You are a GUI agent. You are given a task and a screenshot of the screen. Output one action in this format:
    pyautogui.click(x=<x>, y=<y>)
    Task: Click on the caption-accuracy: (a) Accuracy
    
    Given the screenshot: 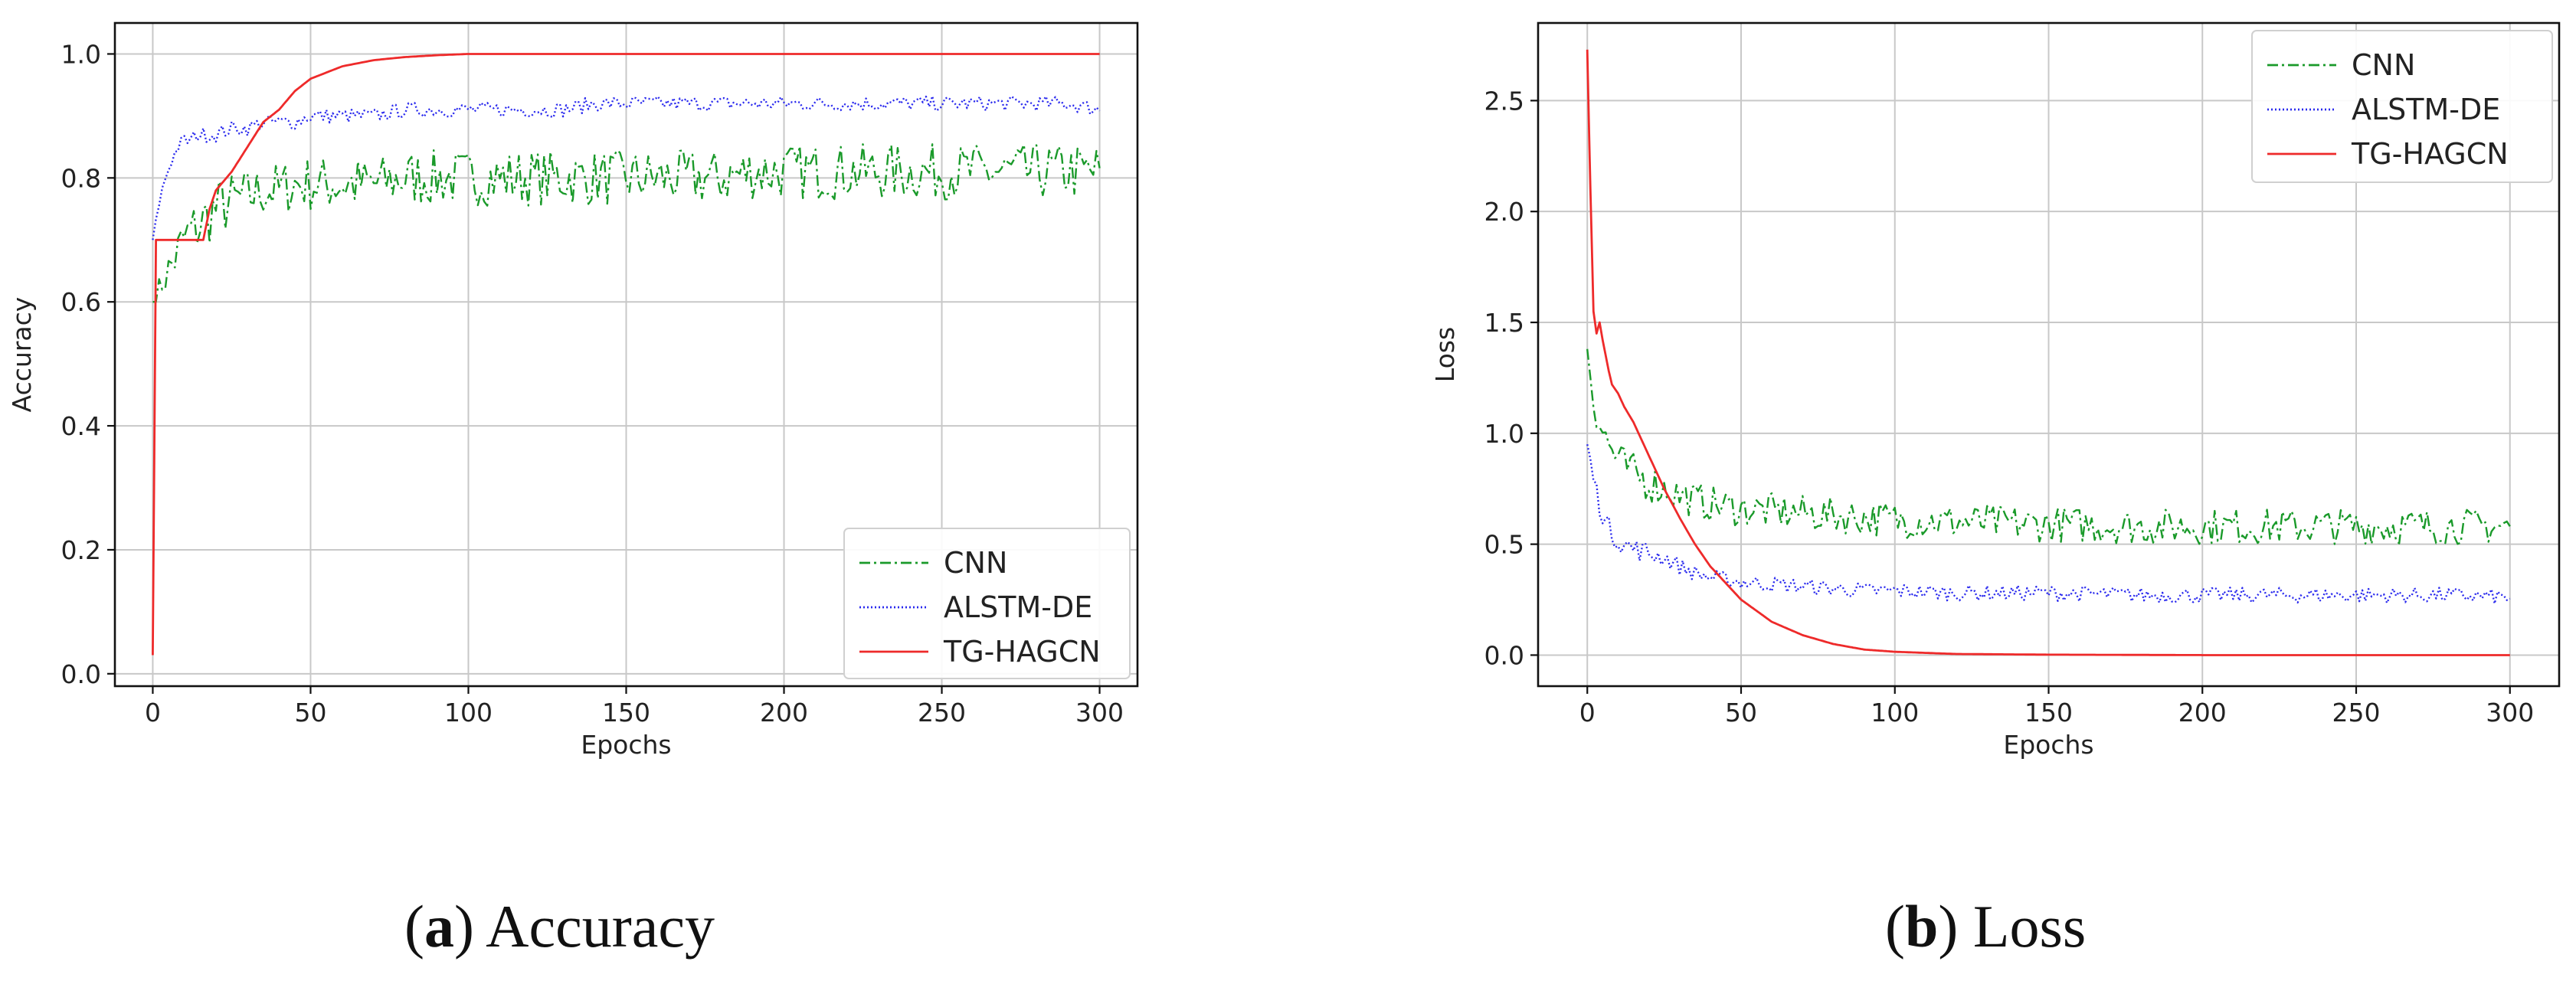 What is the action you would take?
    pyautogui.click(x=559, y=926)
    